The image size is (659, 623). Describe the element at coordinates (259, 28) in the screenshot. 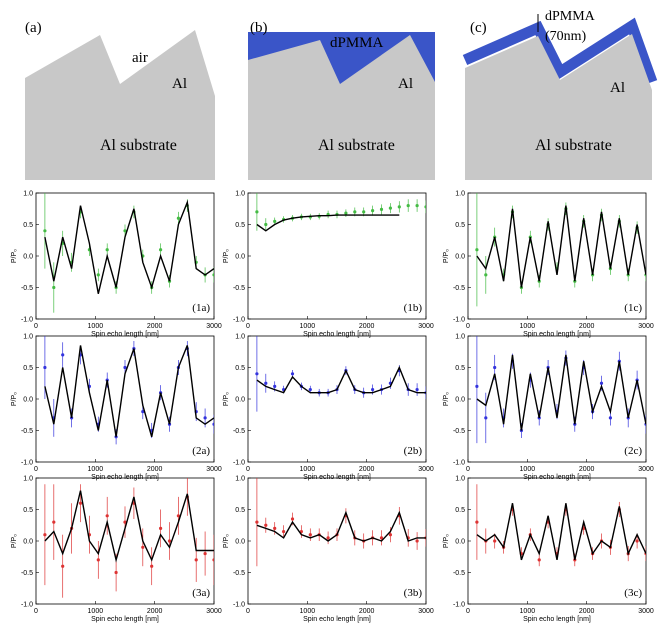

I see `panel-label: (b)` at that location.